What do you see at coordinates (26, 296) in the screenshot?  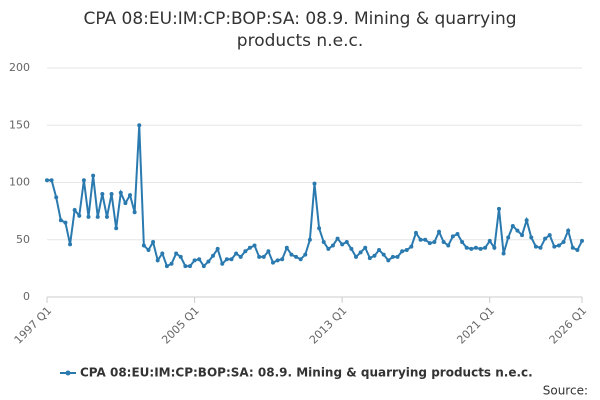 I see `y-tick-label: 0` at bounding box center [26, 296].